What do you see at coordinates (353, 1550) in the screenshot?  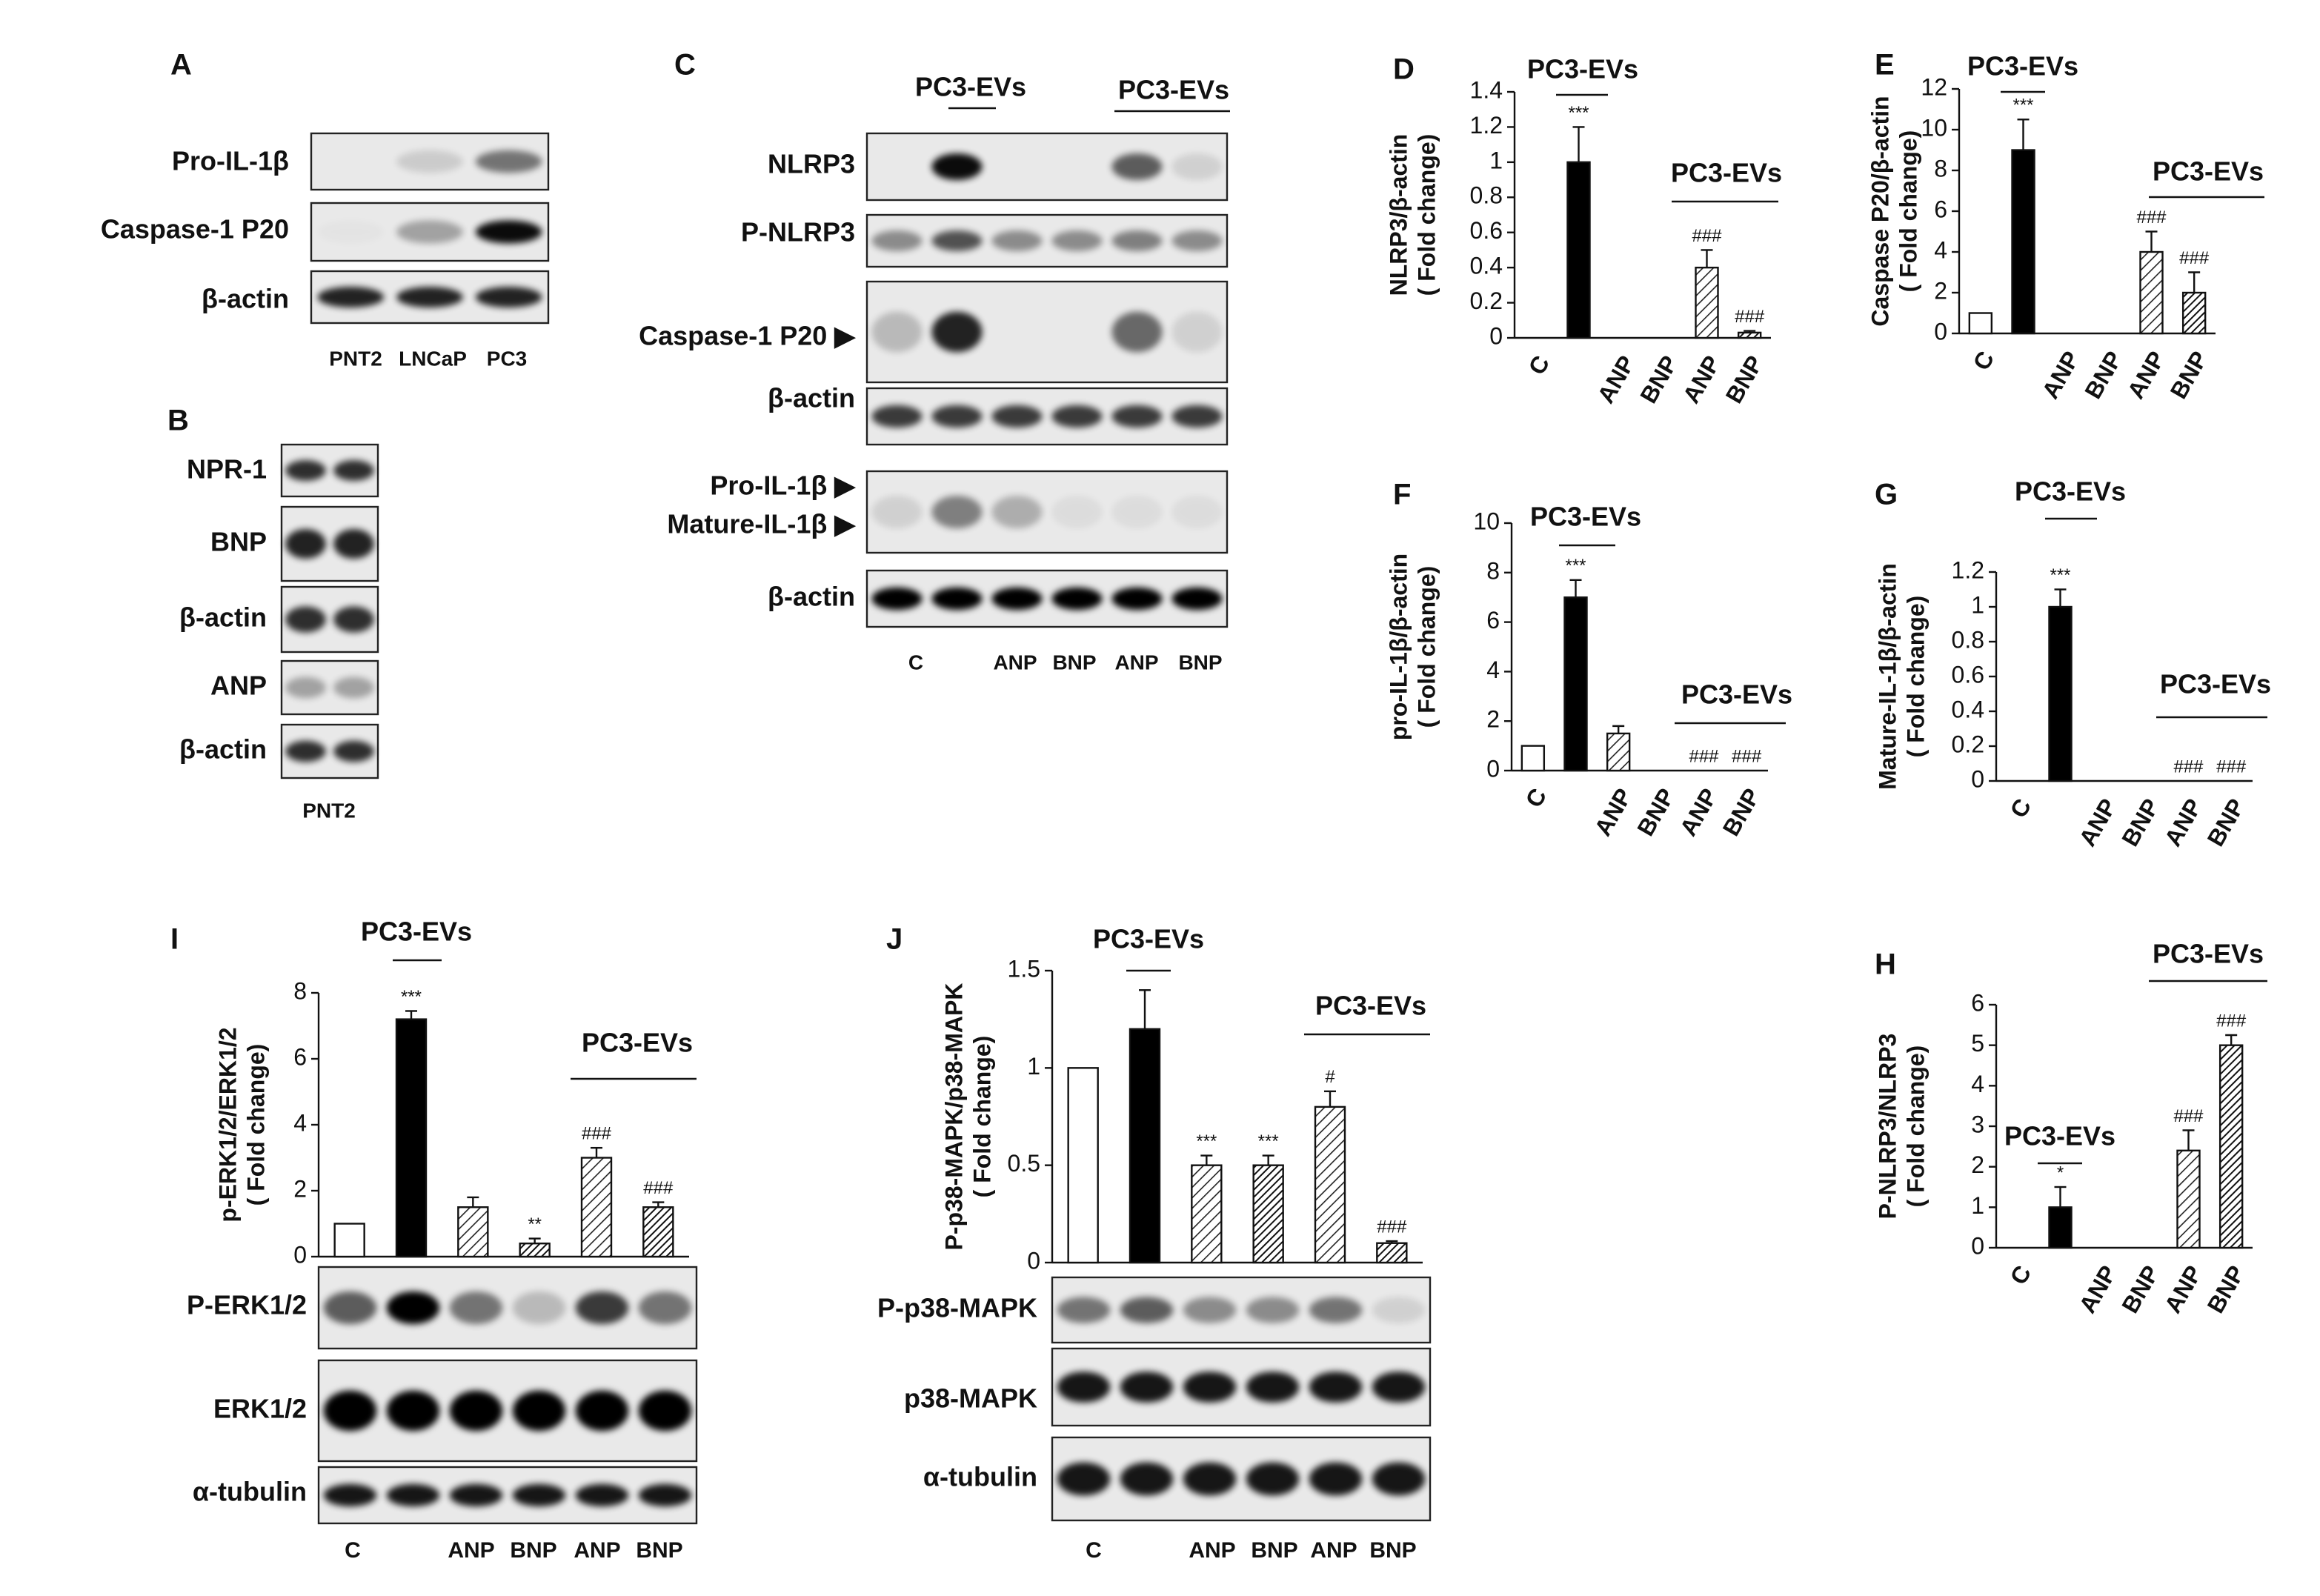 I see `x-tick-label: C` at bounding box center [353, 1550].